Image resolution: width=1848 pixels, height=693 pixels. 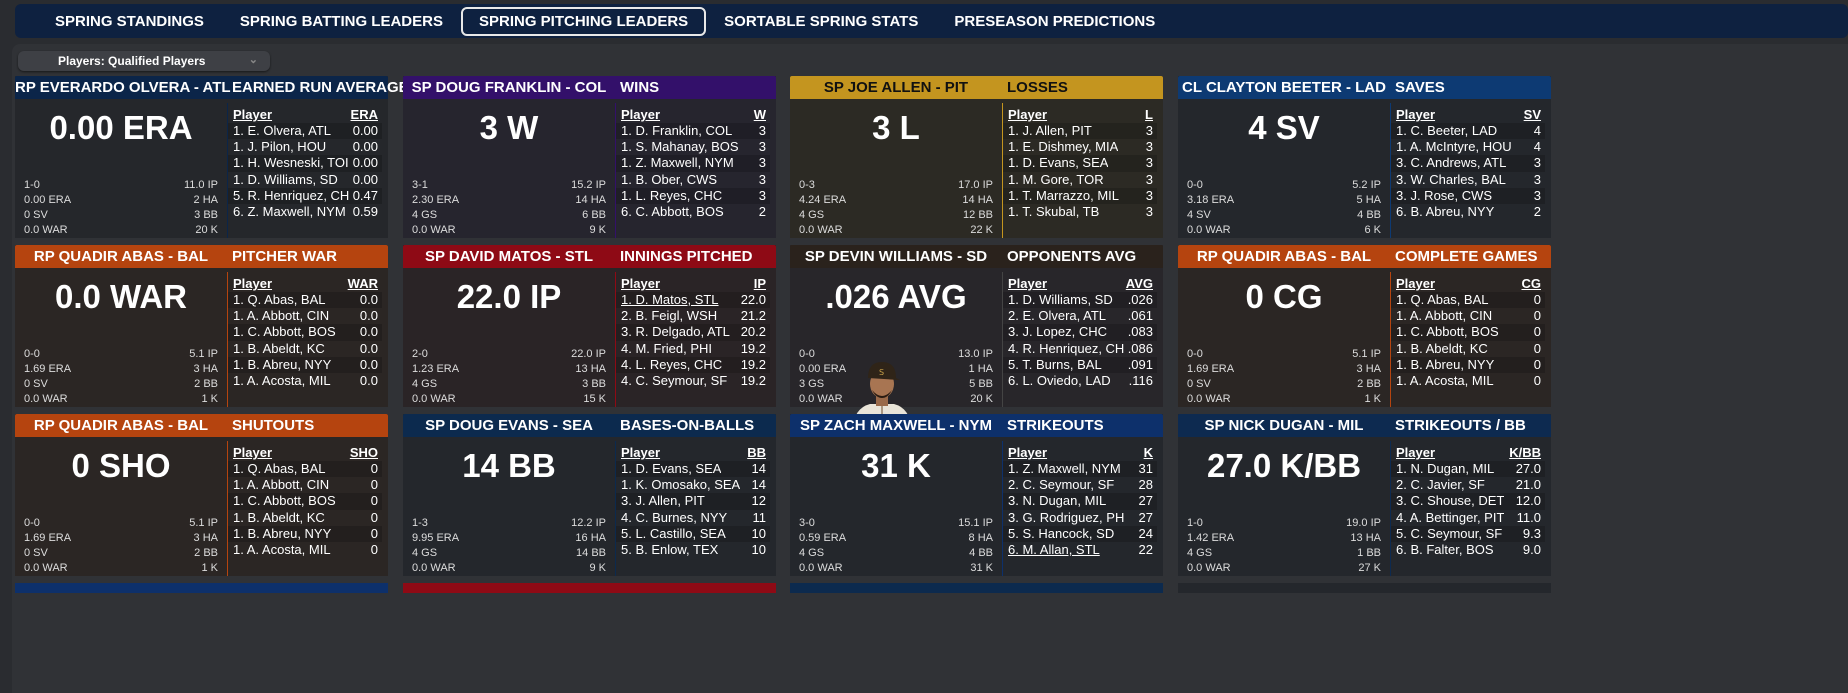 What do you see at coordinates (1468, 147) in the screenshot?
I see `leaderboard-row: 1. A. McIntyre, HOU 4` at bounding box center [1468, 147].